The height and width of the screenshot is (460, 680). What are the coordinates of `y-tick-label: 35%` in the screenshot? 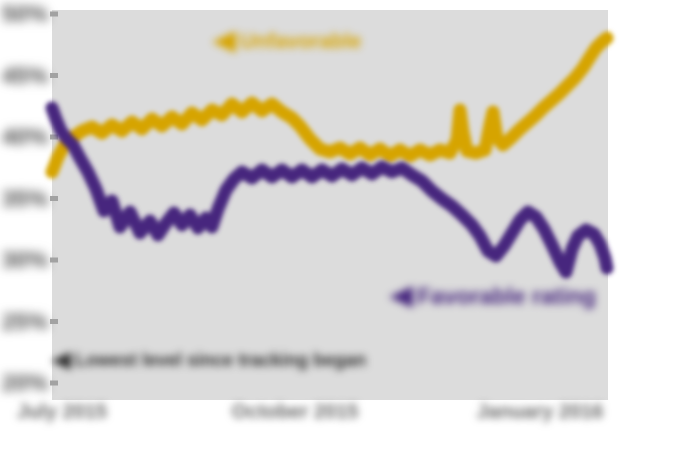 It's located at (25, 198).